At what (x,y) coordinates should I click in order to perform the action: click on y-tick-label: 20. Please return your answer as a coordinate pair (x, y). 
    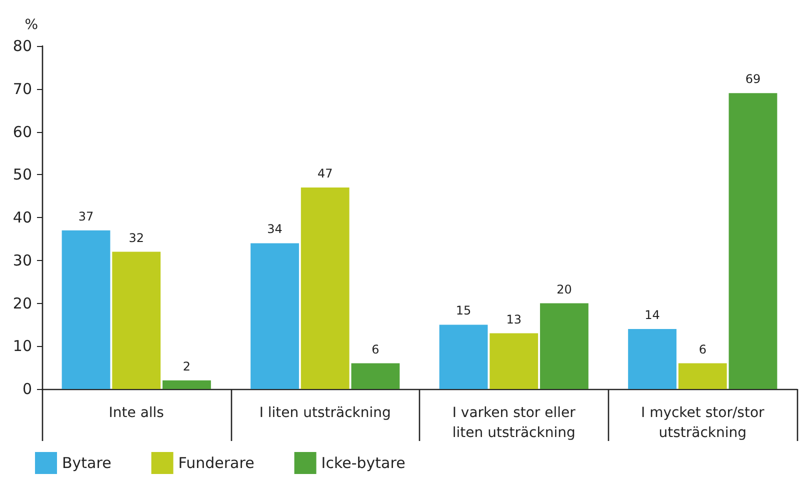
    Looking at the image, I should click on (22, 303).